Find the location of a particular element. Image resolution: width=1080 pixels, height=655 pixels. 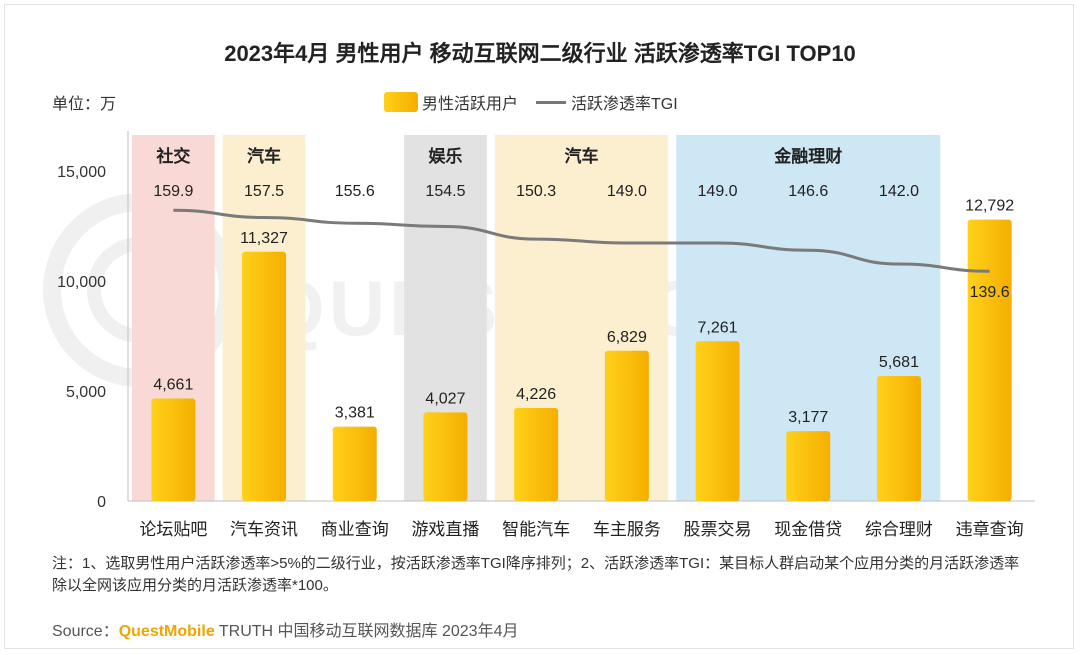

tgi-value-label: 150.3 is located at coordinates (536, 191).